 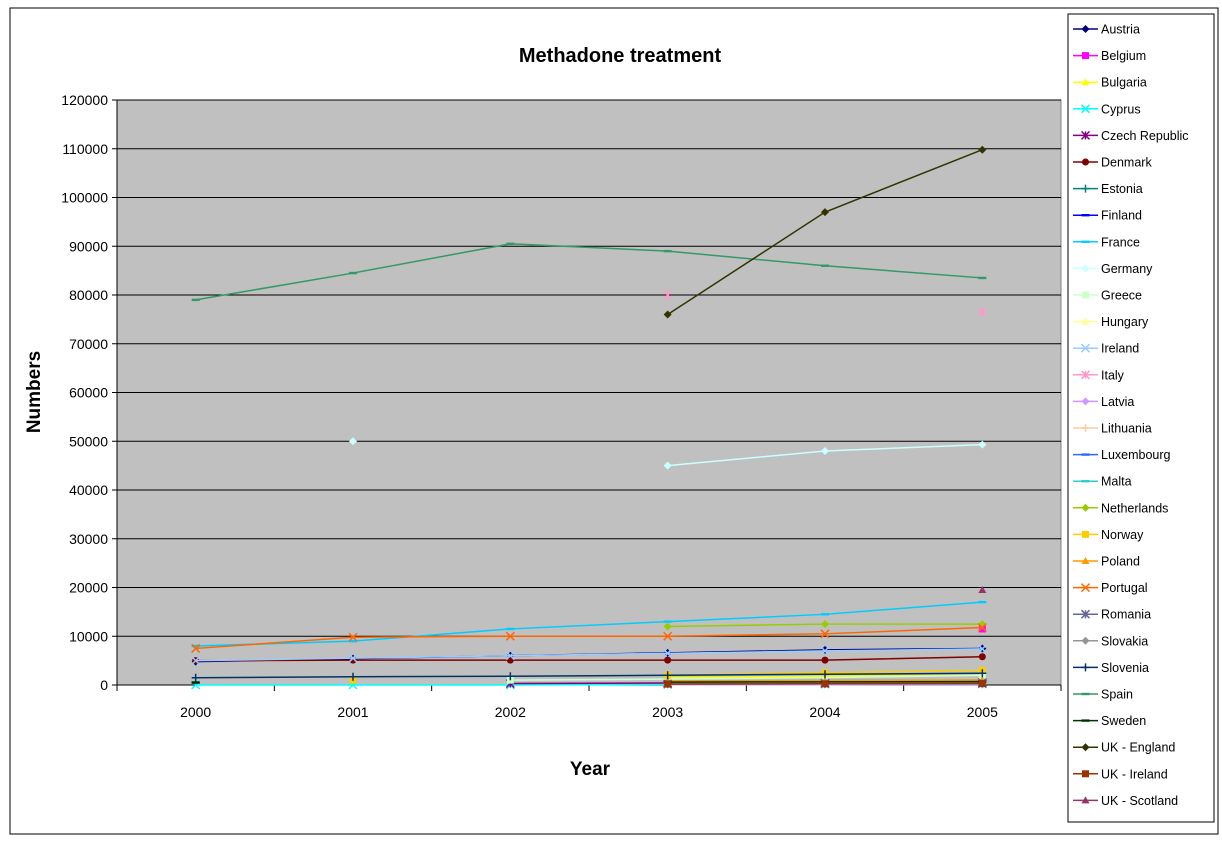 I want to click on legend-label: Finland, so click(x=1121, y=216).